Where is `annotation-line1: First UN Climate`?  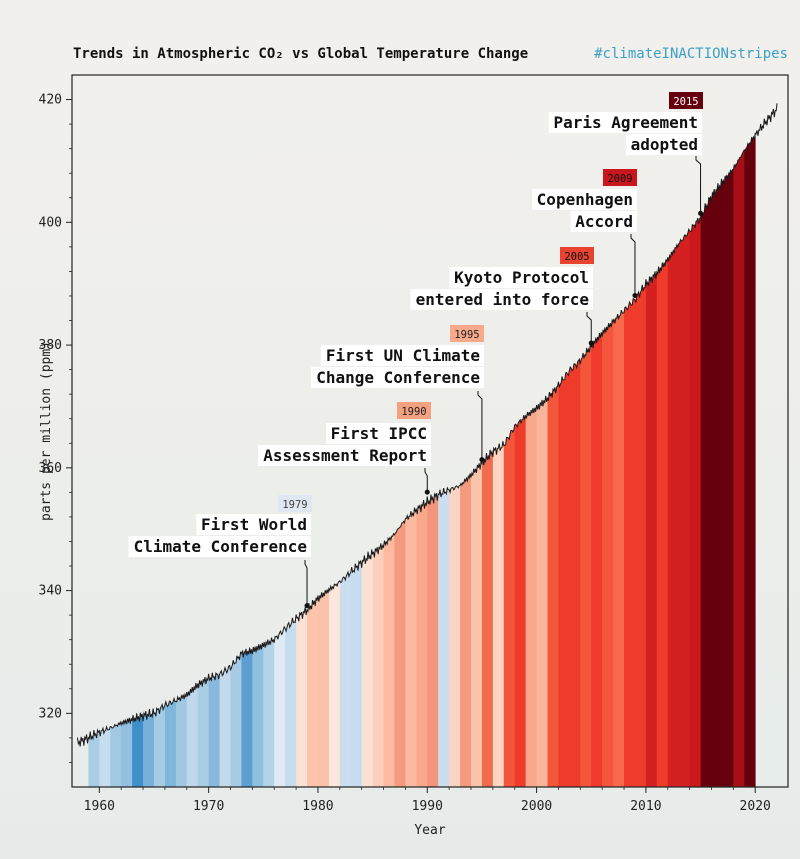 annotation-line1: First UN Climate is located at coordinates (403, 355).